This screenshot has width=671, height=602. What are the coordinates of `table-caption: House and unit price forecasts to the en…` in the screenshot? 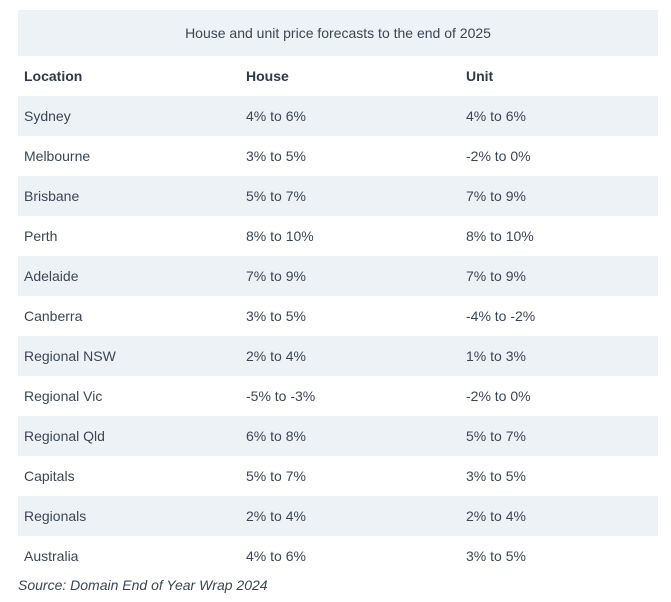 It's located at (338, 33).